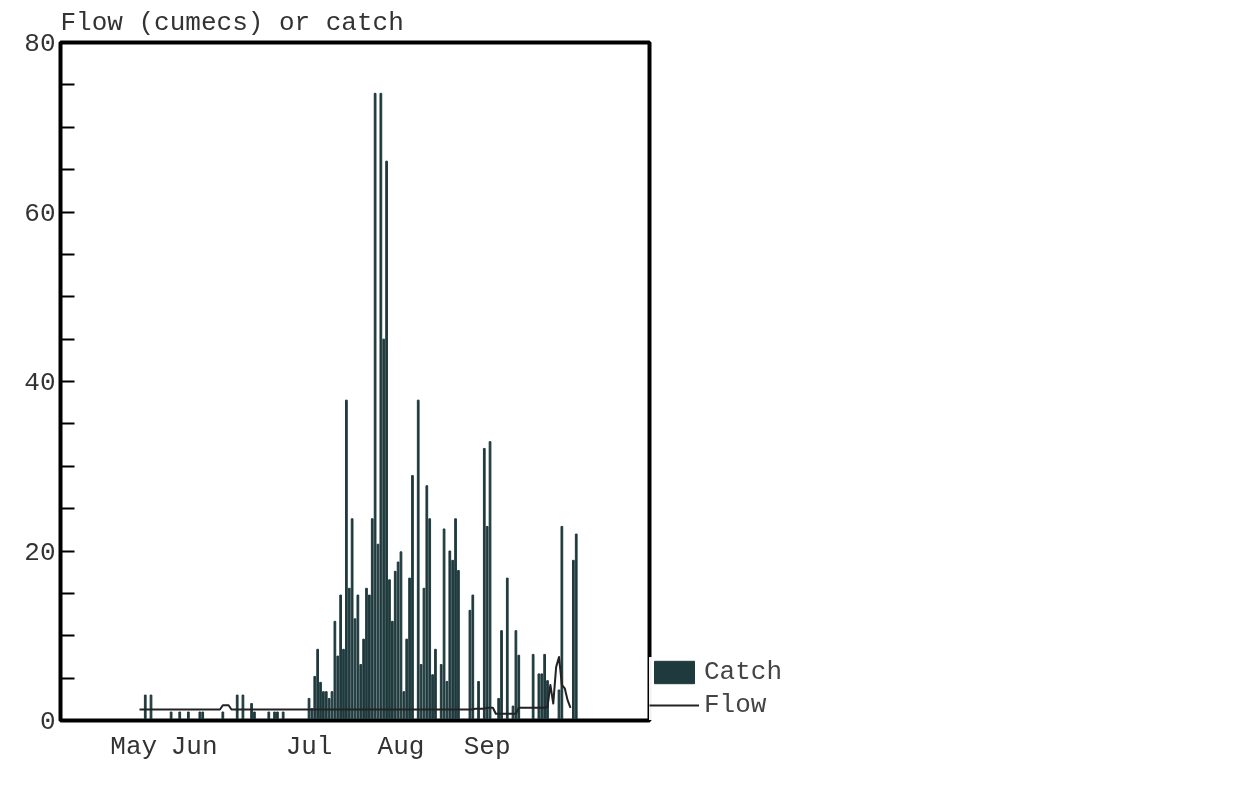 The image size is (1250, 801). What do you see at coordinates (47, 722) in the screenshot?
I see `y-tick-label: 0` at bounding box center [47, 722].